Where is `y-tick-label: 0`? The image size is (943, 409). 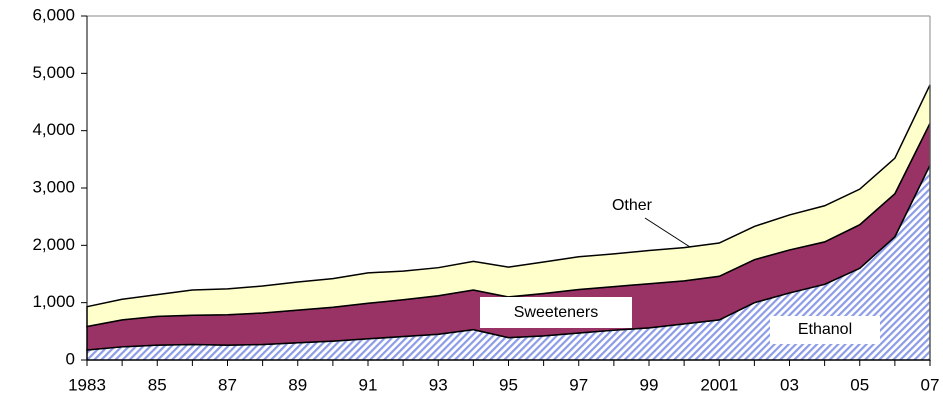
y-tick-label: 0 is located at coordinates (70, 358).